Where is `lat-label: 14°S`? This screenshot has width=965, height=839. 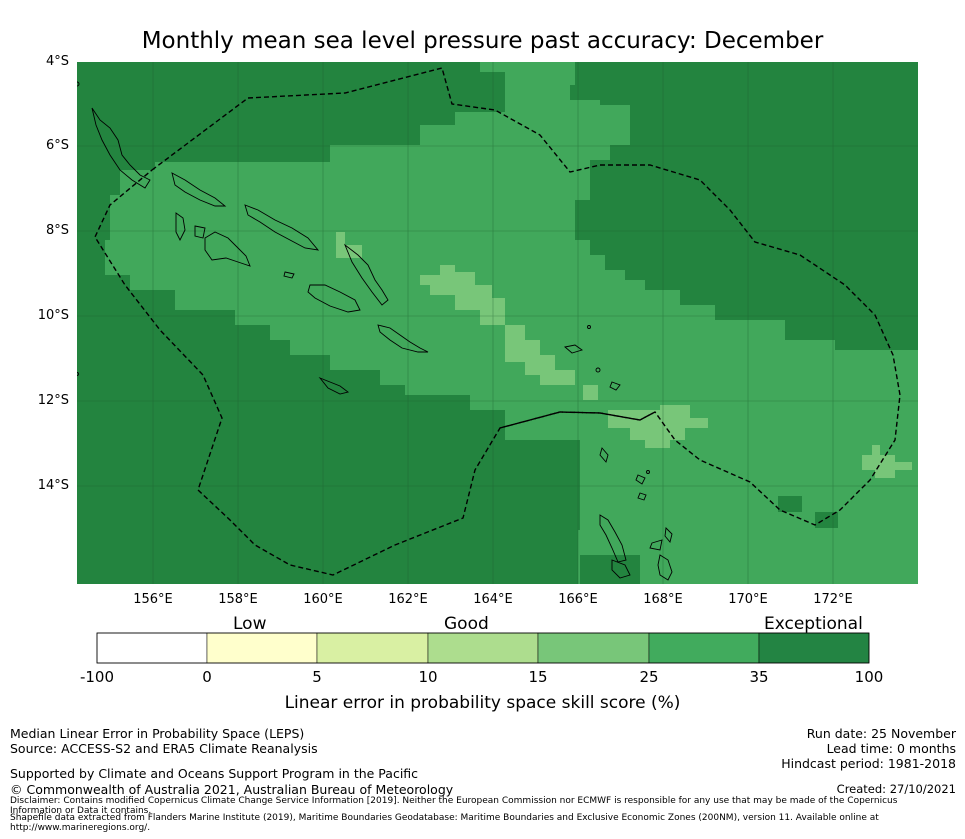
lat-label: 14°S is located at coordinates (53, 485).